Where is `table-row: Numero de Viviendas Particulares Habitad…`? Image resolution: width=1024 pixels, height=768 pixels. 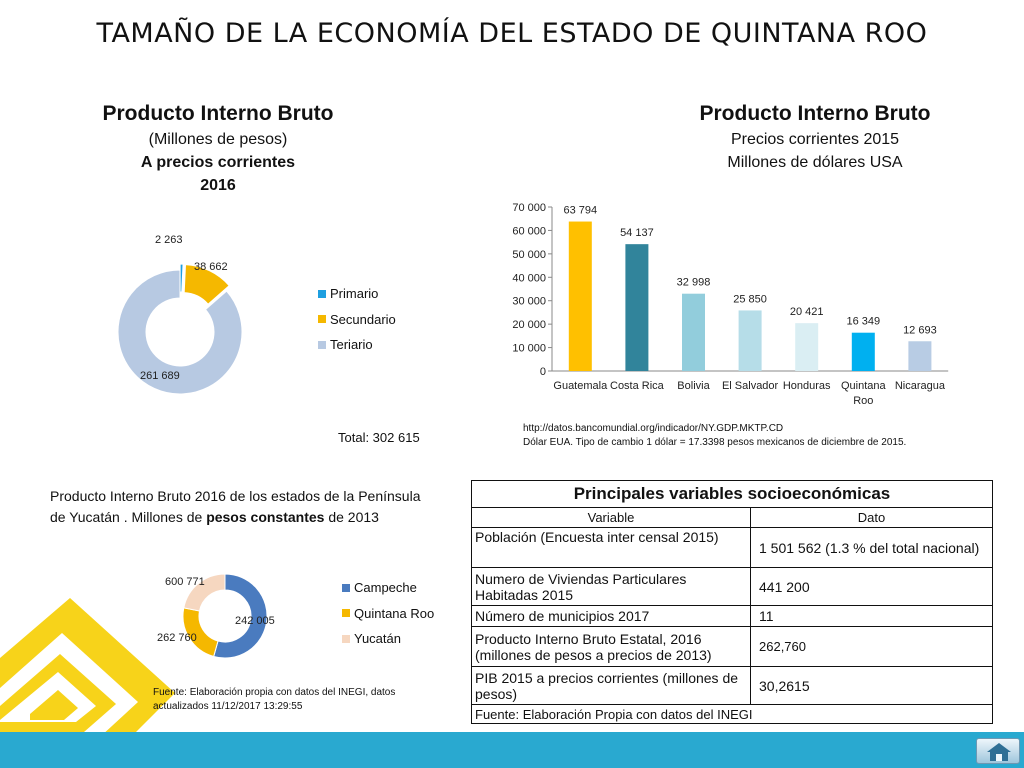
table-row: Numero de Viviendas Particulares Habitad… is located at coordinates (732, 586).